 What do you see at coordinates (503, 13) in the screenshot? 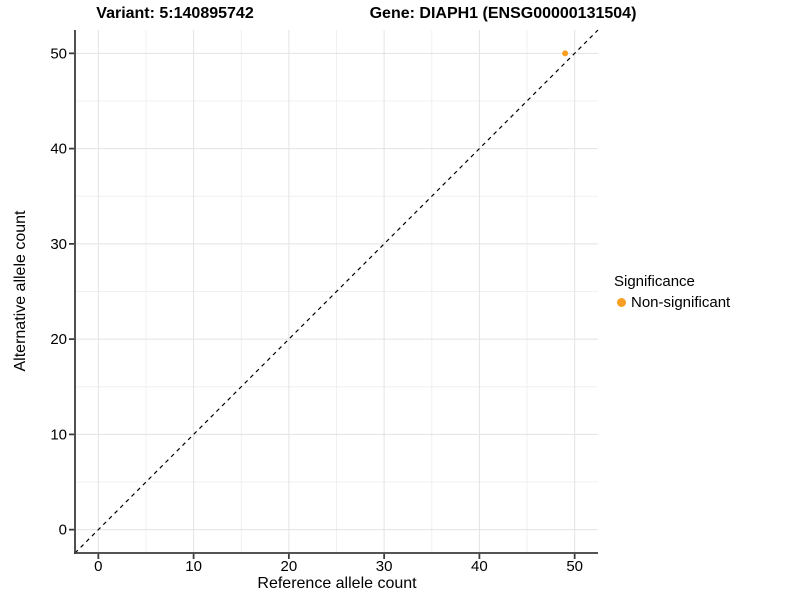
I see `gene-title: Gene: DIAPH1 (ENSG00000131504)` at bounding box center [503, 13].